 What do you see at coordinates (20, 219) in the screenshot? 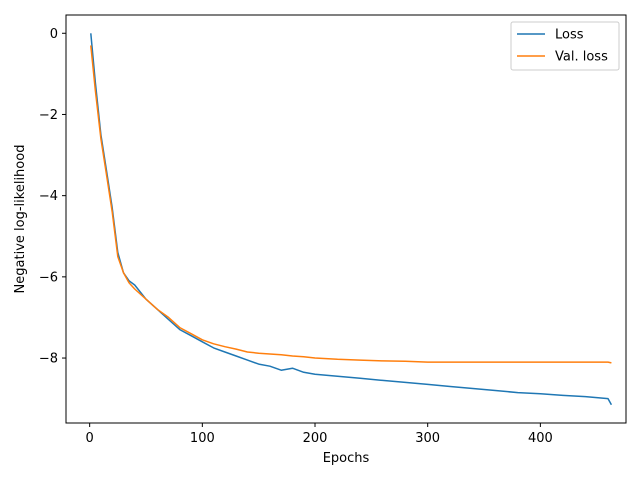
I see `y-axis-label: Negative log-likelihood` at bounding box center [20, 219].